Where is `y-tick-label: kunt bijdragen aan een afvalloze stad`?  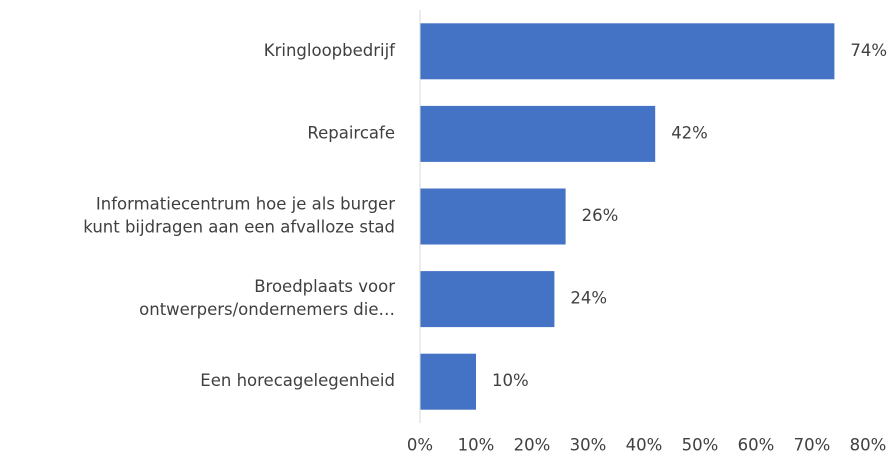
y-tick-label: kunt bijdragen aan een afvalloze stad is located at coordinates (239, 227).